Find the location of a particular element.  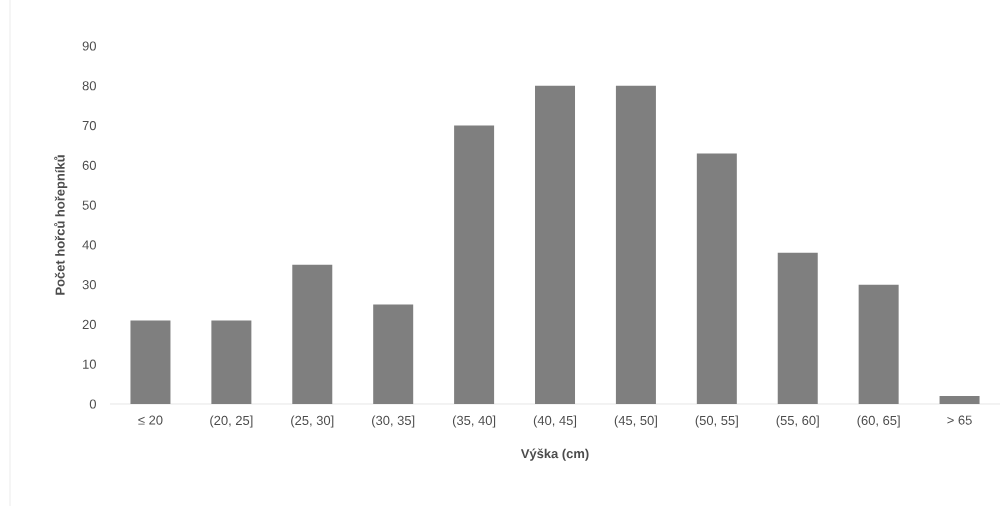

y-tick-label: 90 is located at coordinates (89, 46).